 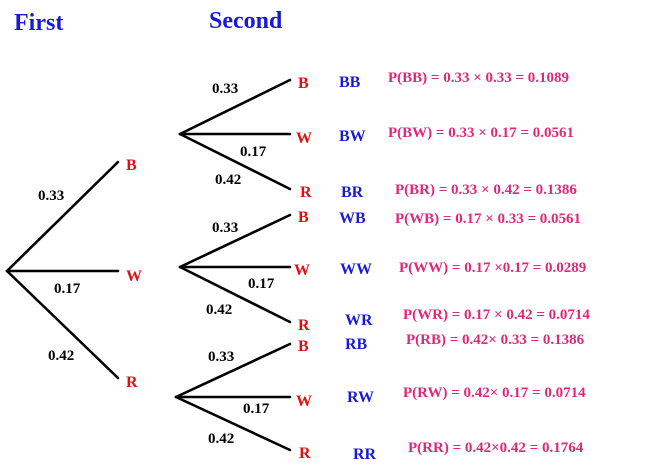 I want to click on prob-bb: 0.33, so click(x=225, y=89).